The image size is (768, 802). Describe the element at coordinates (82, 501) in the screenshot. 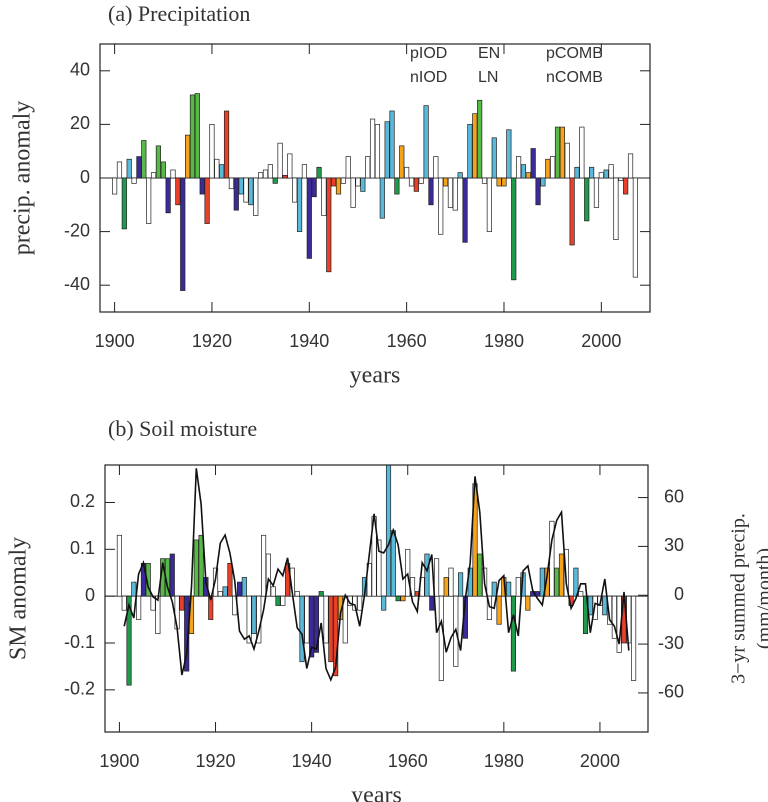

I see `y-tick-label: 0.2` at that location.